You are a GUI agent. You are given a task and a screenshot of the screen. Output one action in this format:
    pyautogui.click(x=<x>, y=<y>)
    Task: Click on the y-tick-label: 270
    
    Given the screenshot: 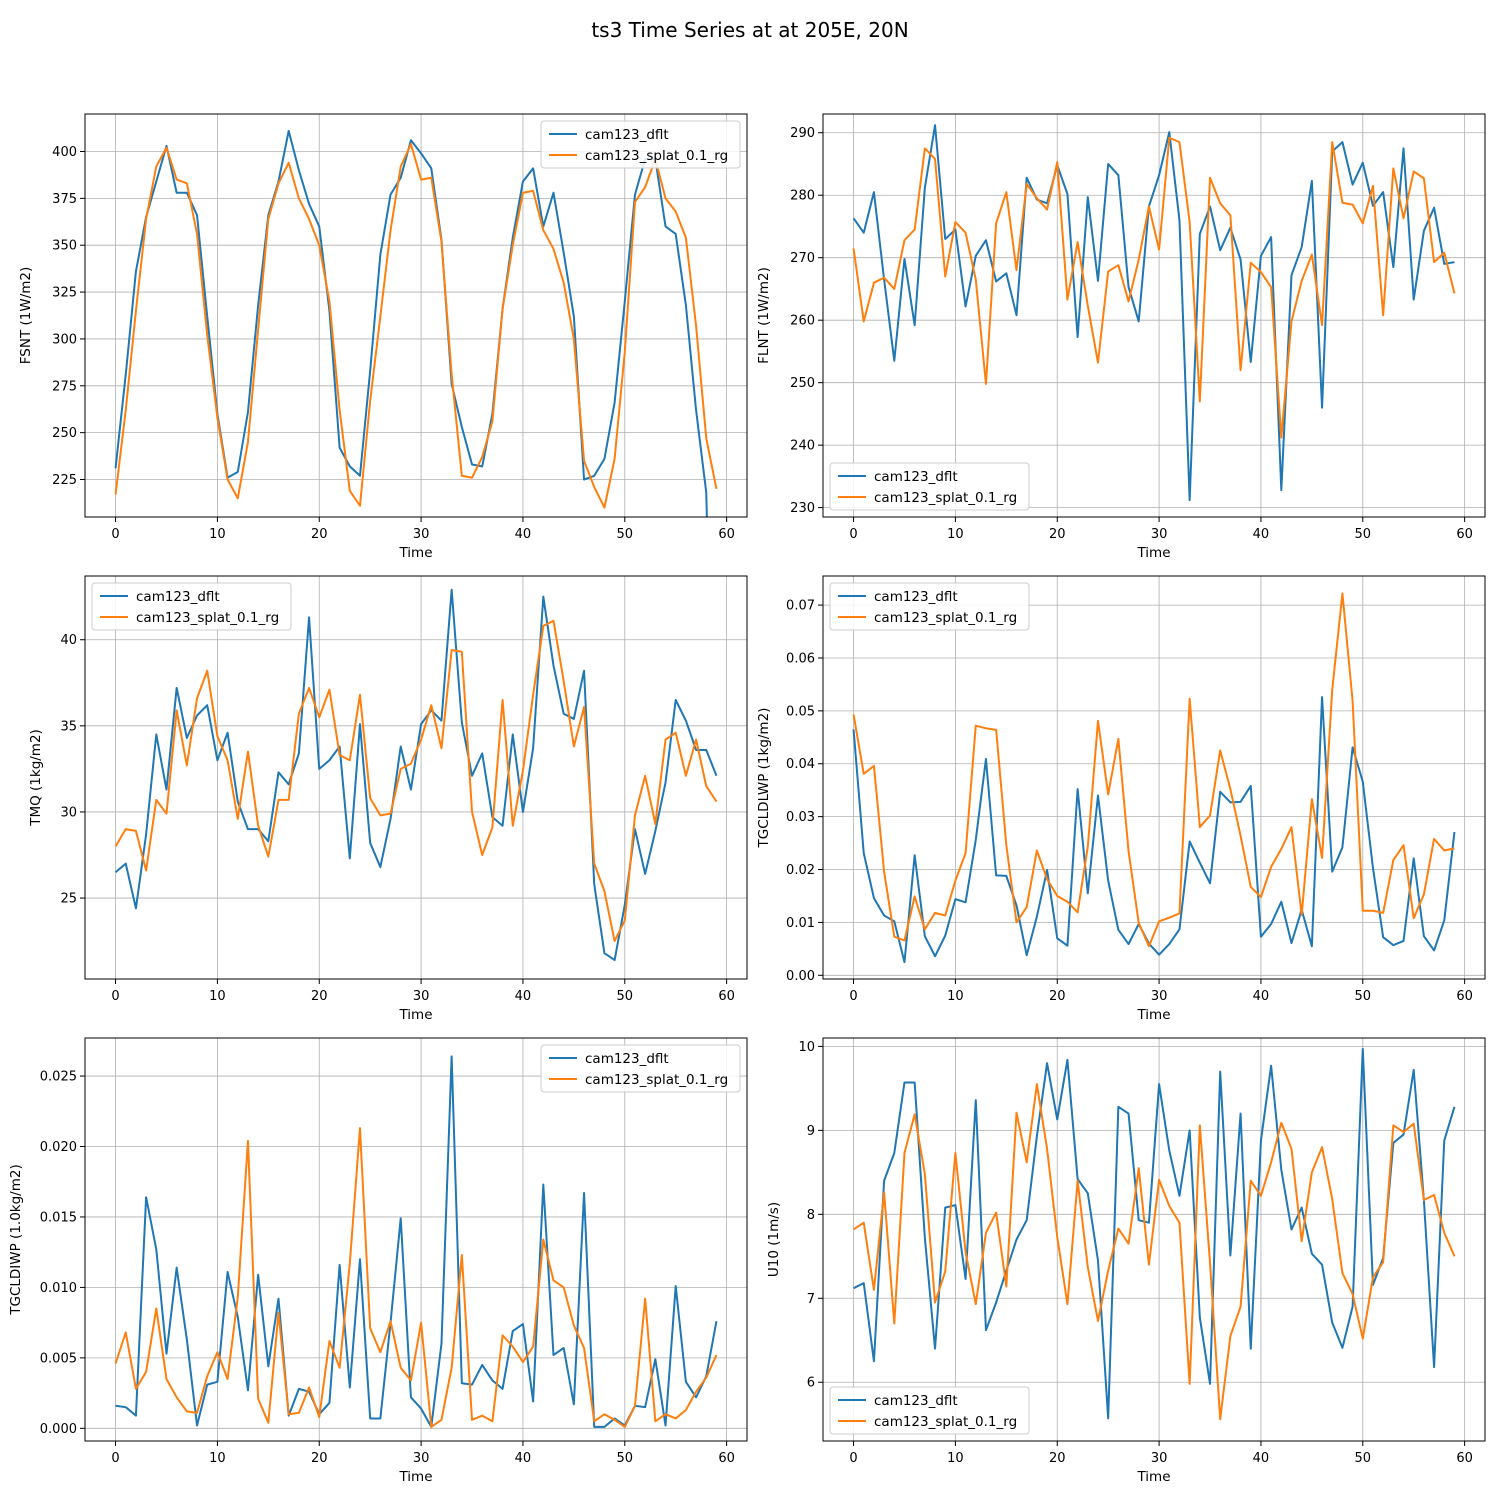 What is the action you would take?
    pyautogui.click(x=802, y=258)
    